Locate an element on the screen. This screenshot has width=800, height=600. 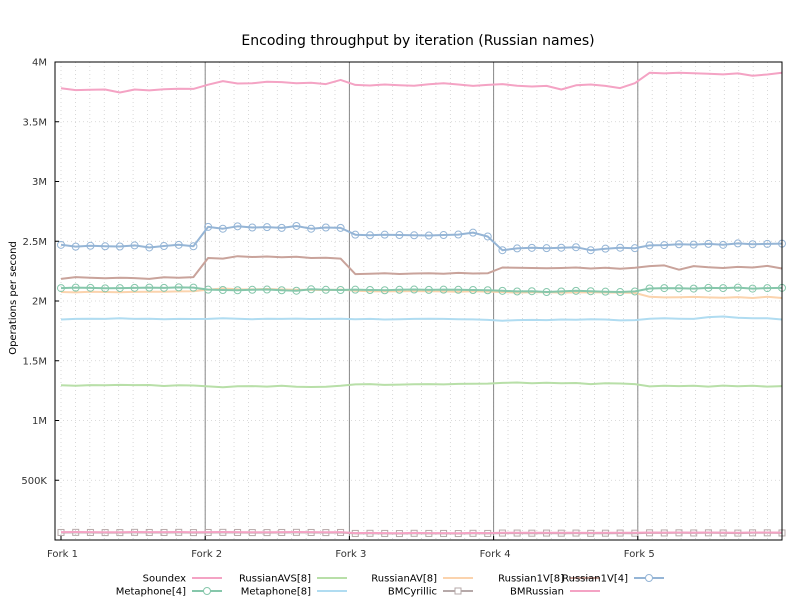
x-tick-label: Fork 2 is located at coordinates (206, 554).